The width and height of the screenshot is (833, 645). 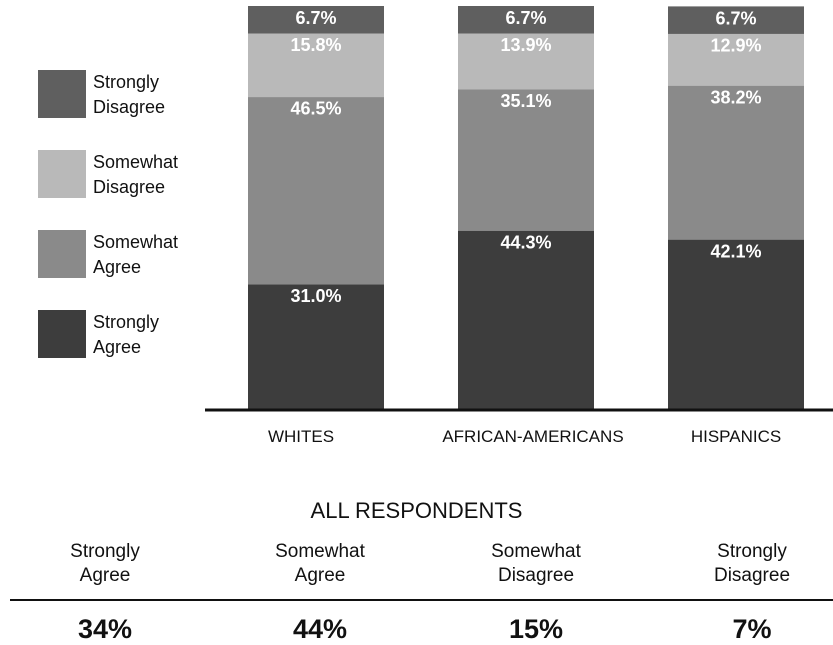 What do you see at coordinates (525, 242) in the screenshot?
I see `data-label-strongly-agree-african-americans: 44.3%` at bounding box center [525, 242].